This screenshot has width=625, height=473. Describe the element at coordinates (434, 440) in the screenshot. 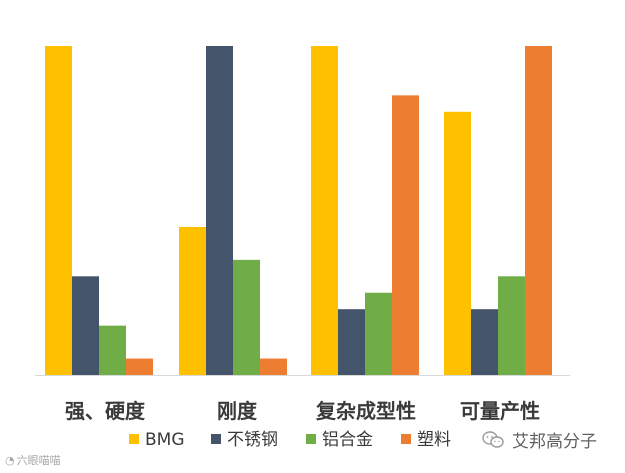

I see `legend-label-4: 塑料` at that location.